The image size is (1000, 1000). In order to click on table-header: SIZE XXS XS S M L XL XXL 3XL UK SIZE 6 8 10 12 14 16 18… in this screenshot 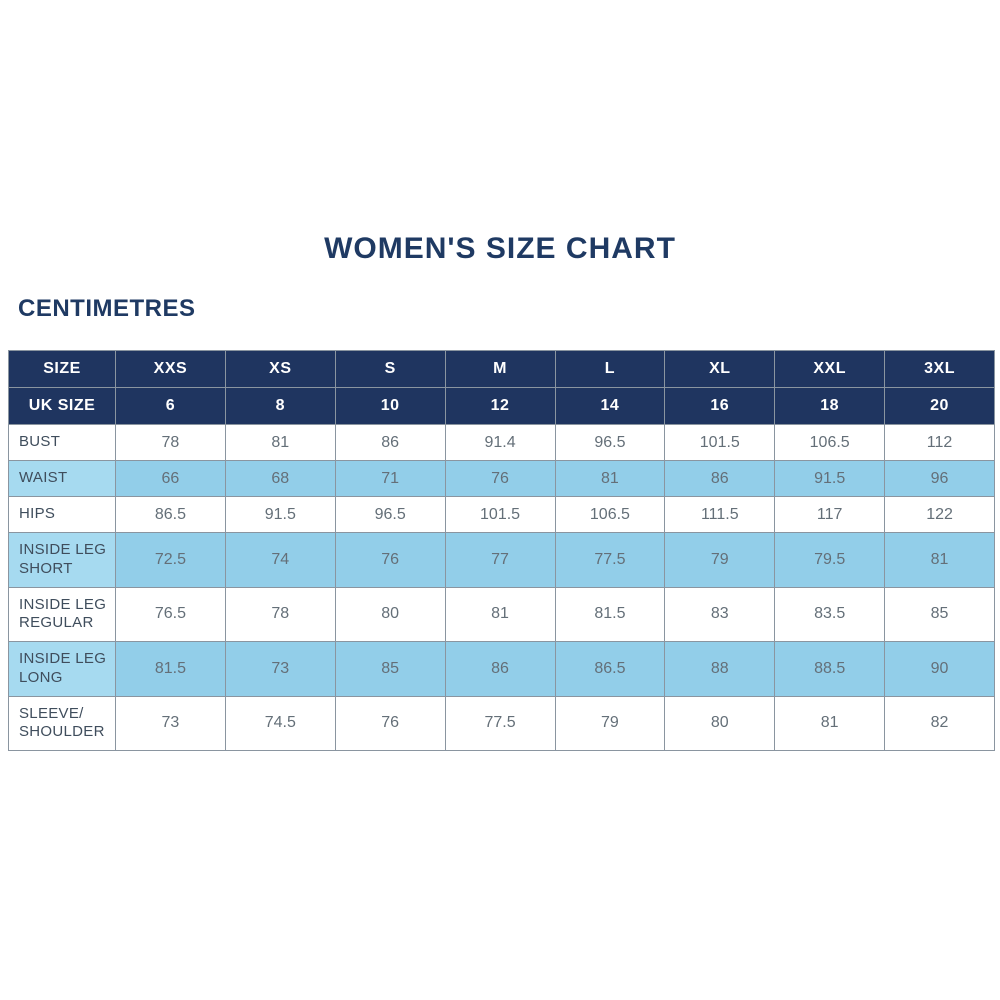, I will do `click(501, 387)`.